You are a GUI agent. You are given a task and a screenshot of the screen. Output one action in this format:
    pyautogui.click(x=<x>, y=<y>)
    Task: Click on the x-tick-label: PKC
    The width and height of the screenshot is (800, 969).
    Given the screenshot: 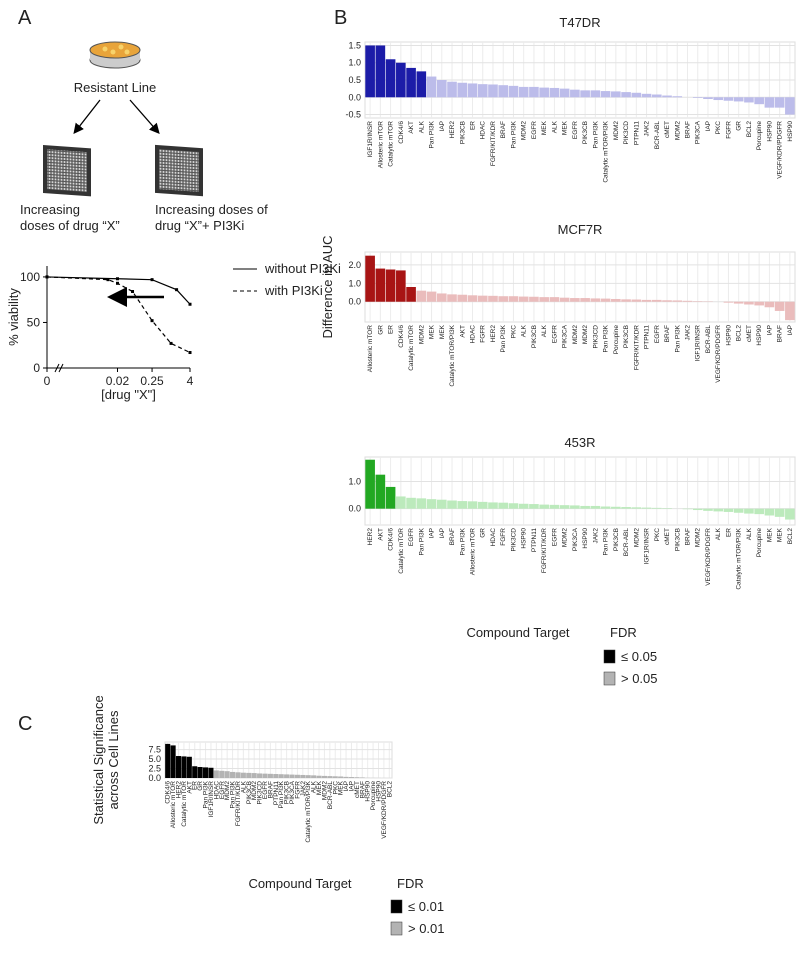 What is the action you would take?
    pyautogui.click(x=335, y=788)
    